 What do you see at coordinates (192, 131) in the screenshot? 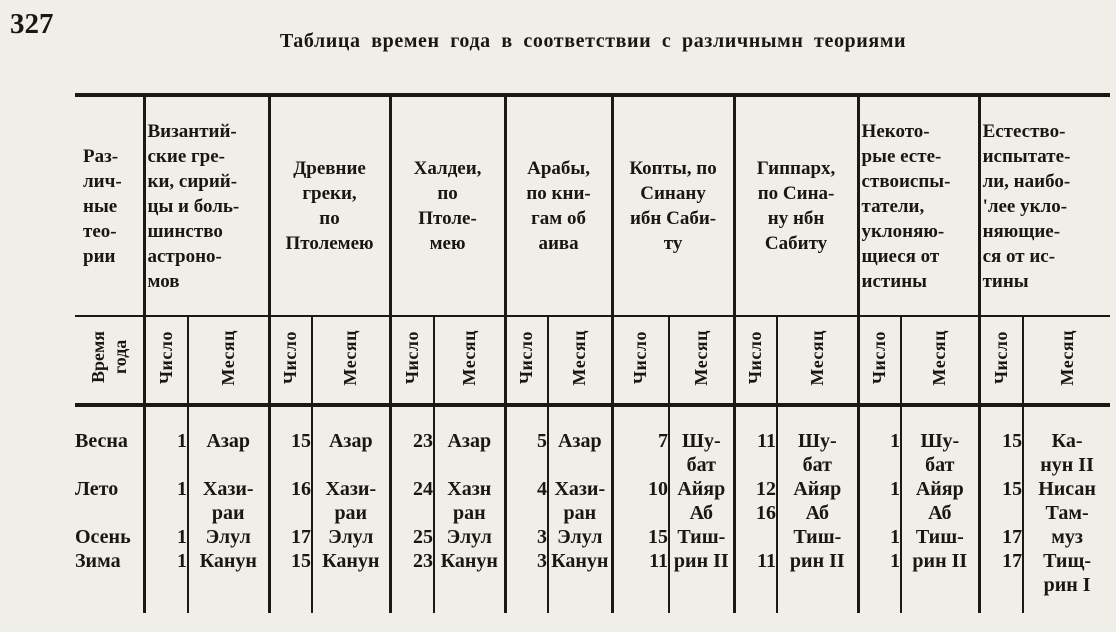
I see `header-line: Византий-` at bounding box center [192, 131].